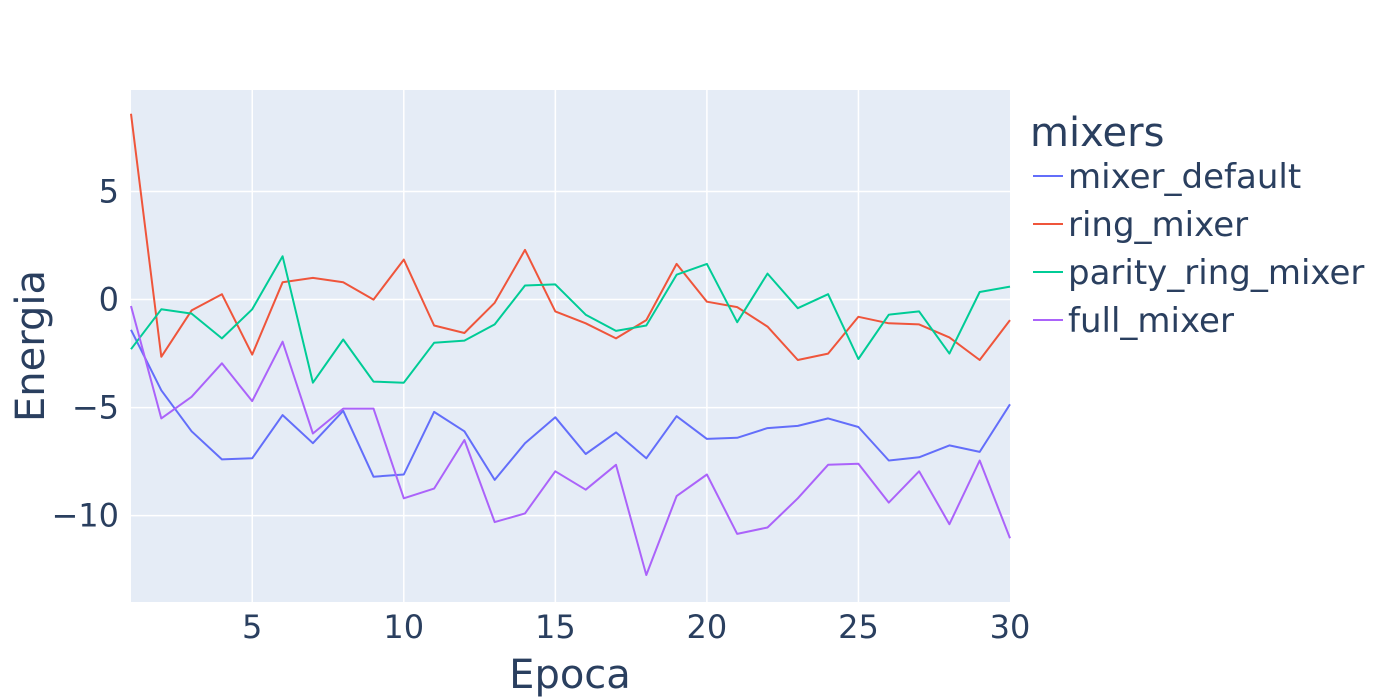 The height and width of the screenshot is (700, 1400). Describe the element at coordinates (85, 354) in the screenshot. I see `y-tick-labels: 5 0 −5 −10` at that location.